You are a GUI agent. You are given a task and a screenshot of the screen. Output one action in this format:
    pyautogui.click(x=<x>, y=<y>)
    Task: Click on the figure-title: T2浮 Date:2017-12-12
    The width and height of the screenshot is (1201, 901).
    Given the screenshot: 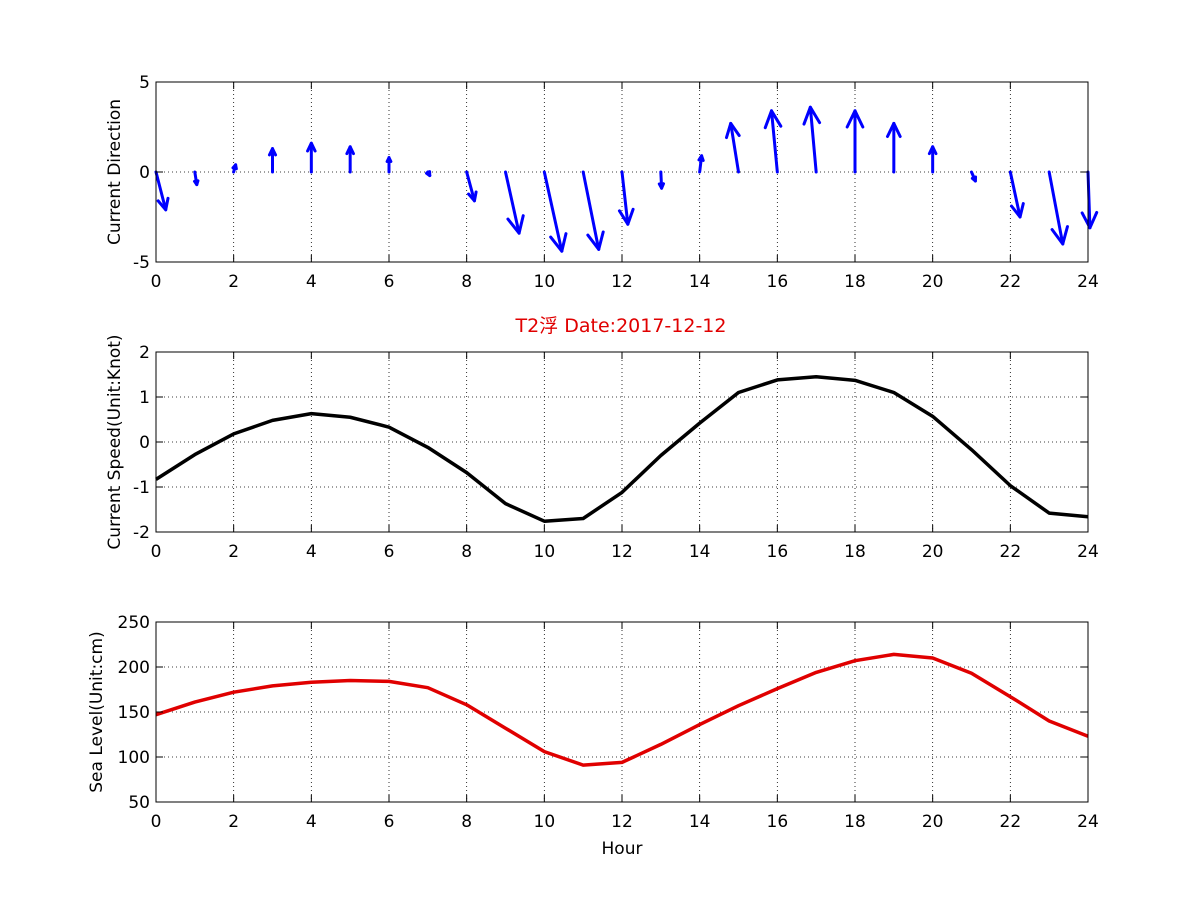 What is the action you would take?
    pyautogui.click(x=621, y=326)
    